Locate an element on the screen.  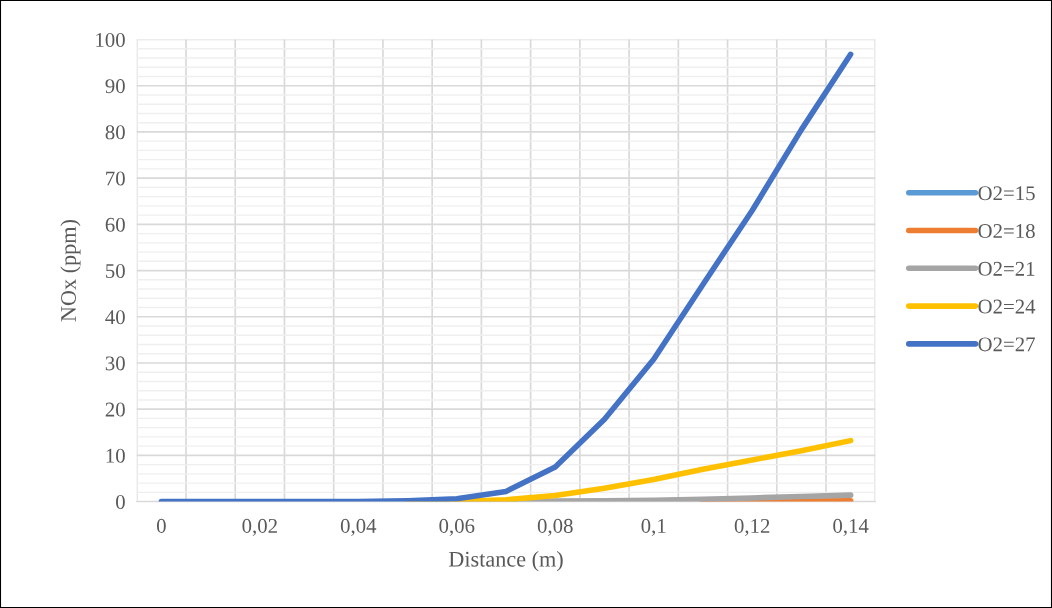
y-tick-label: 0 is located at coordinates (120, 502).